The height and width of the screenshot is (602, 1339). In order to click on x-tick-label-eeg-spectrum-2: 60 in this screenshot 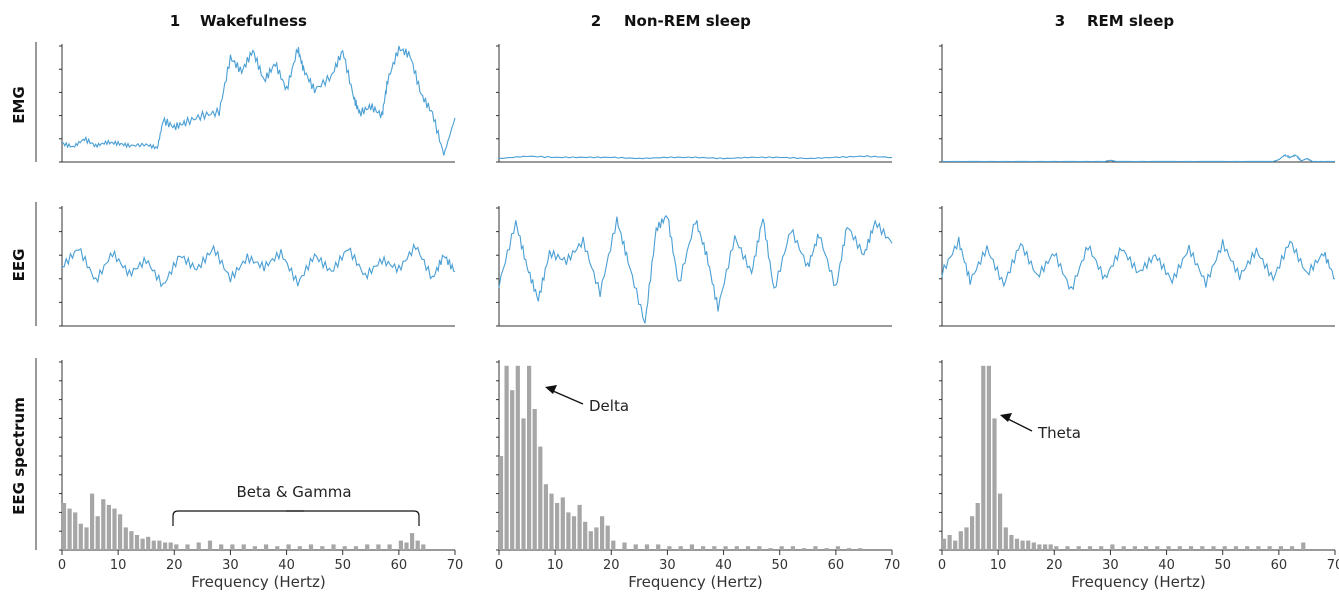, I will do `click(836, 565)`.